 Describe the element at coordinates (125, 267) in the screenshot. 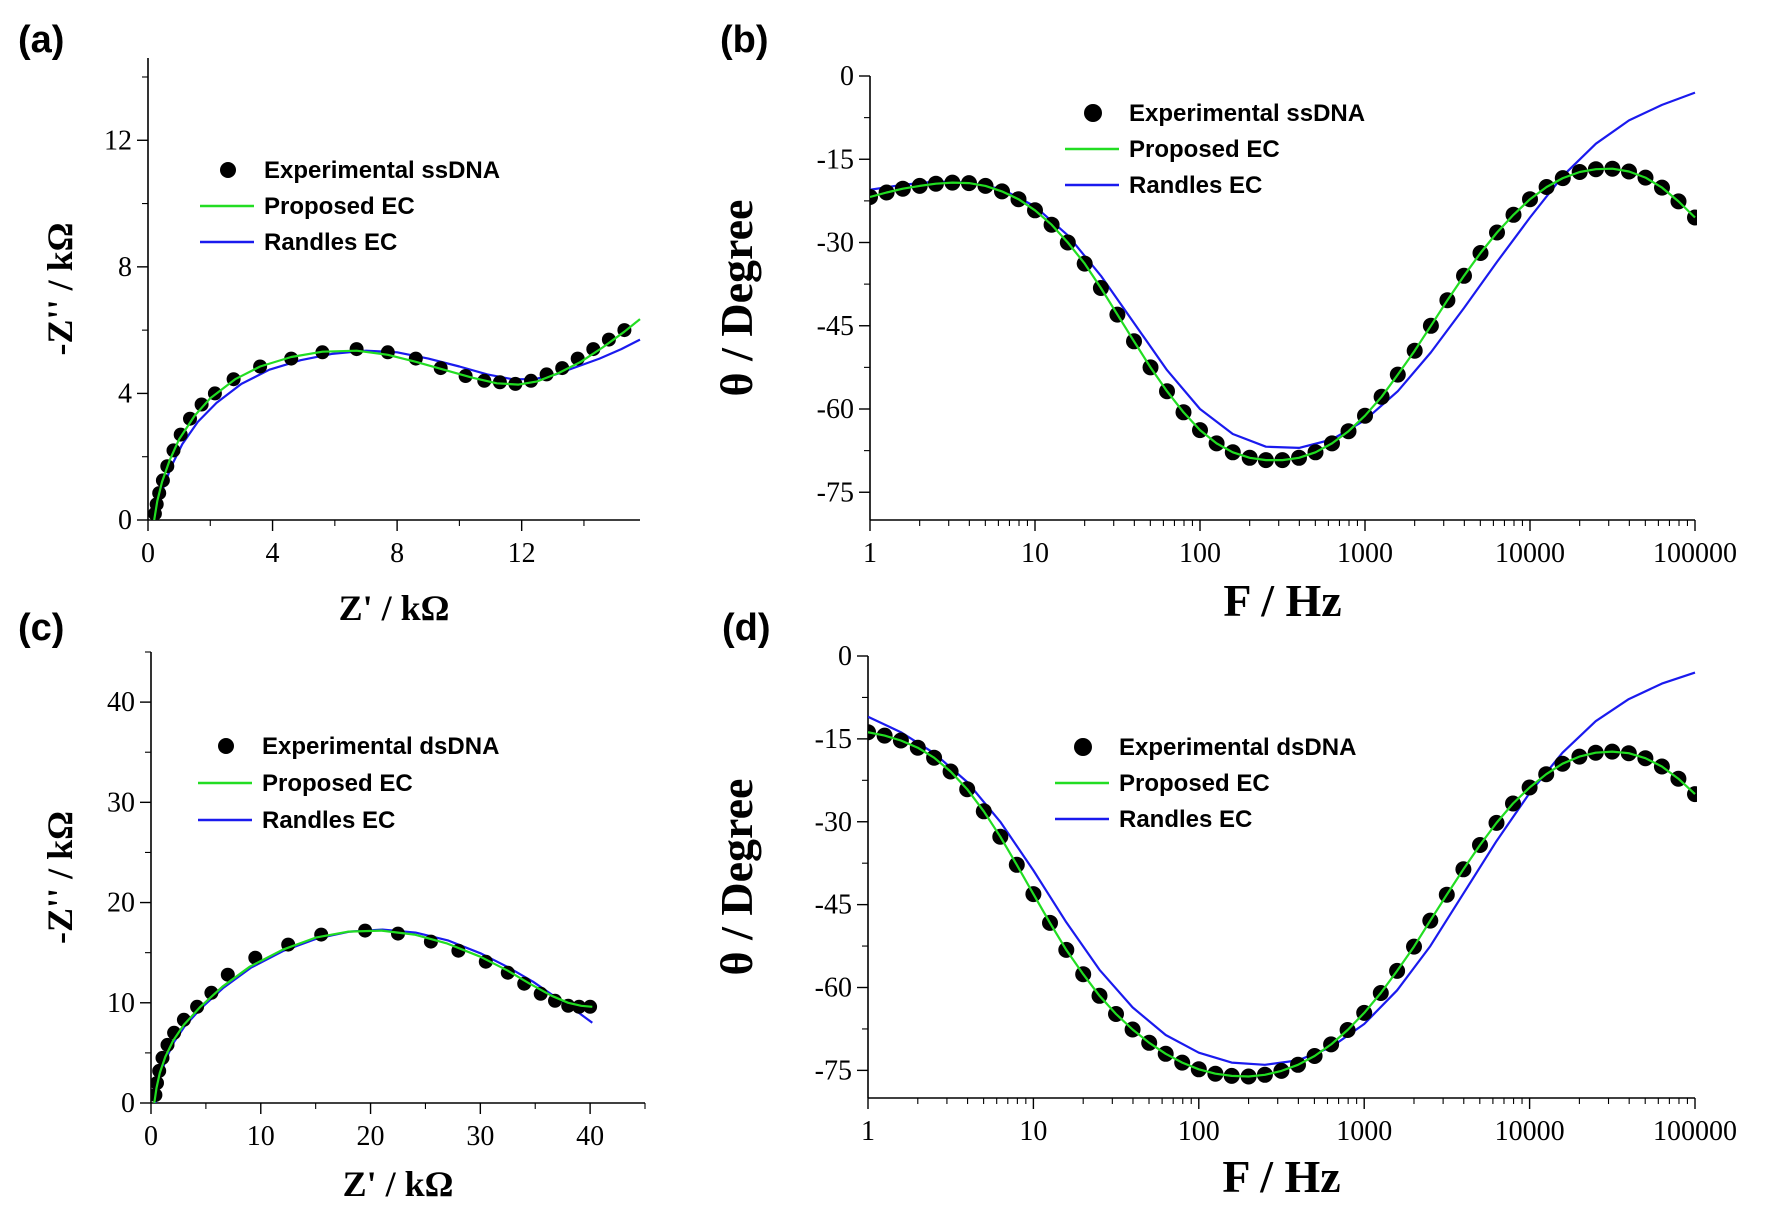

I see `y-tick-label: 8` at that location.